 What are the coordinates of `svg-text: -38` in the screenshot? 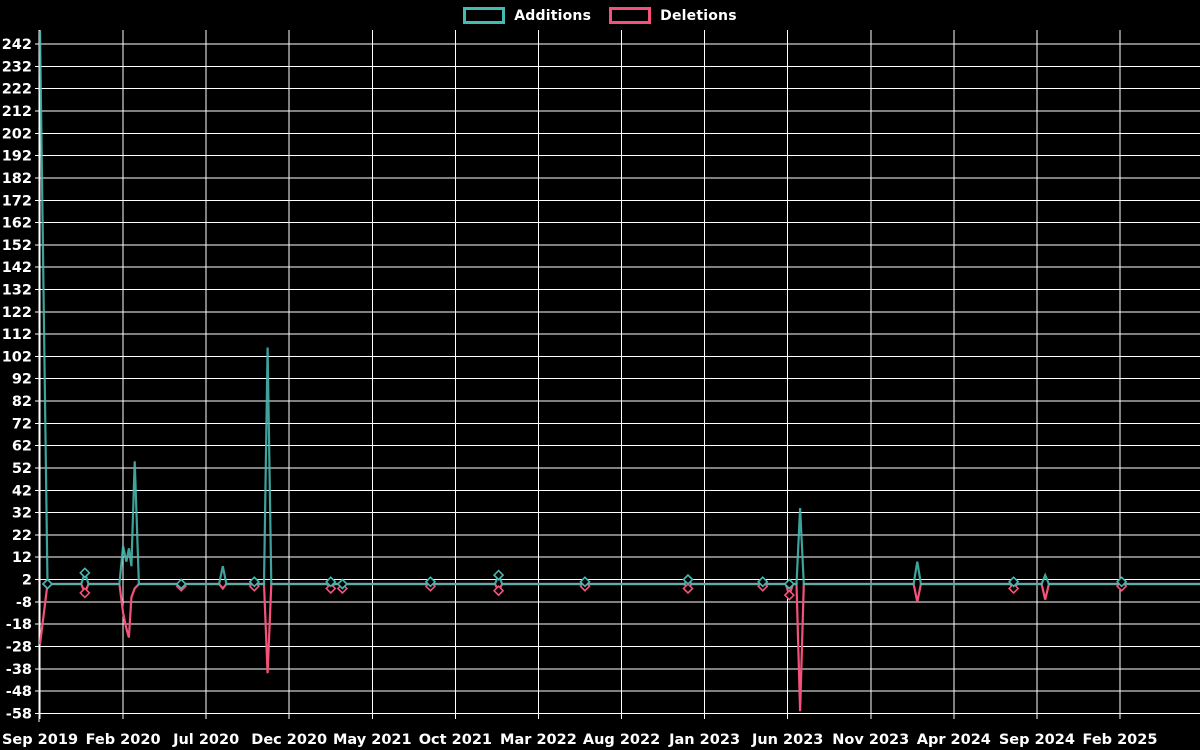 It's located at (19, 670).